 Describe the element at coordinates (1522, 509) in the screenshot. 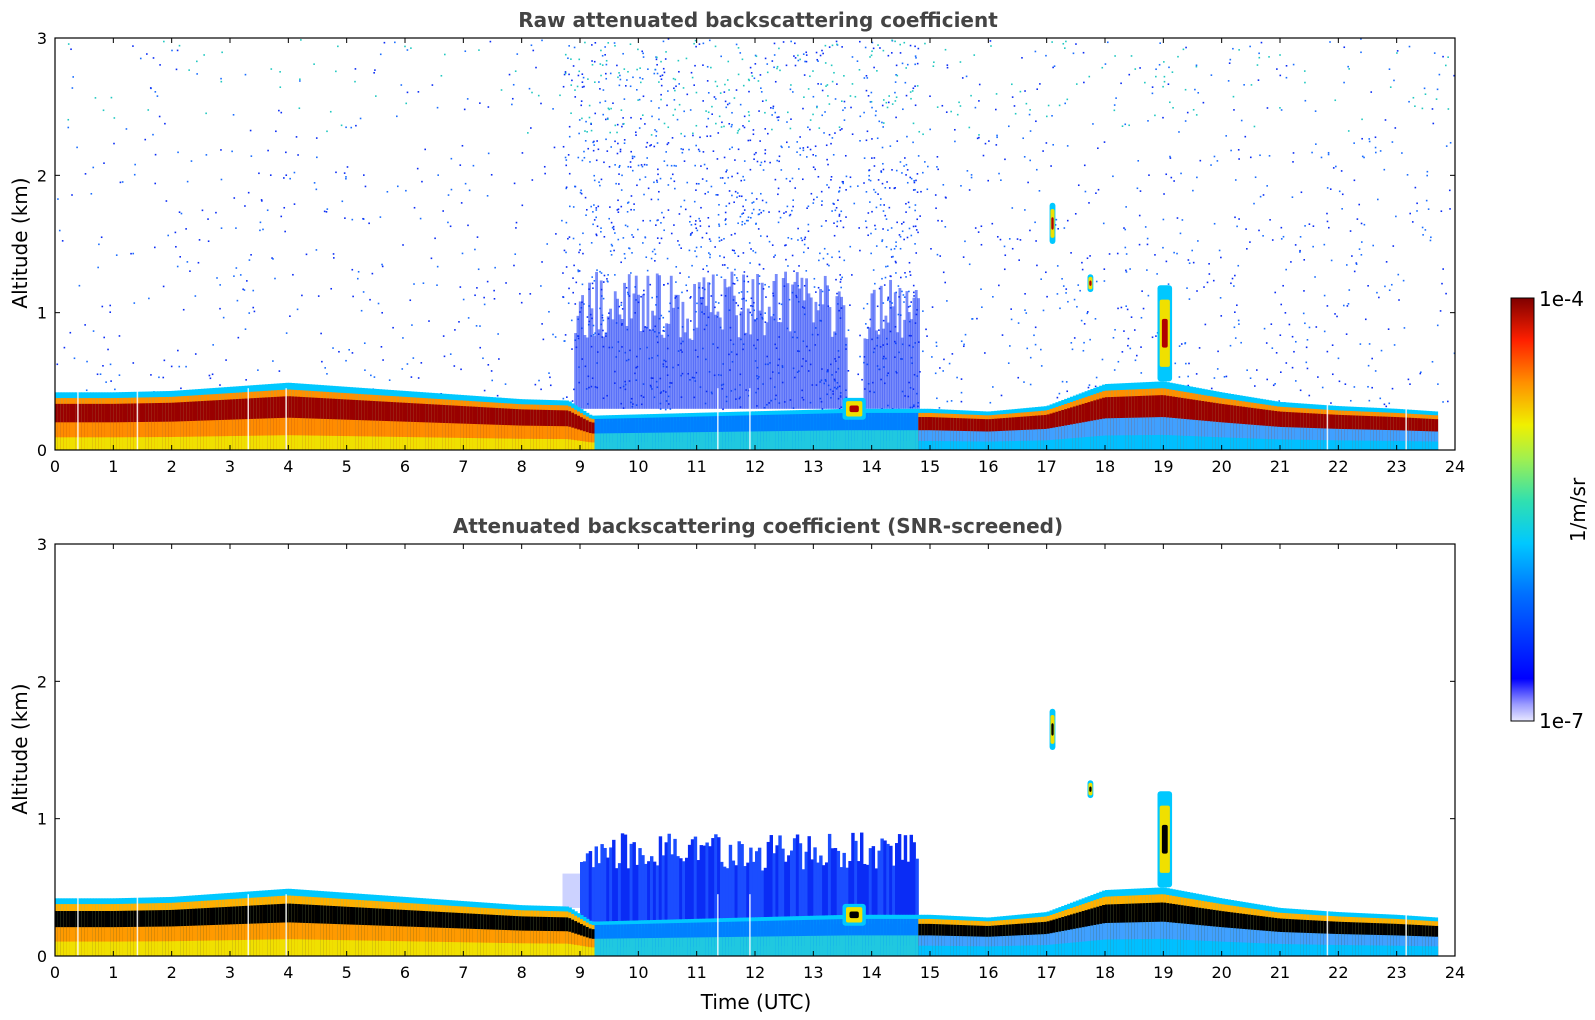

I see `colorbar-gradient` at that location.